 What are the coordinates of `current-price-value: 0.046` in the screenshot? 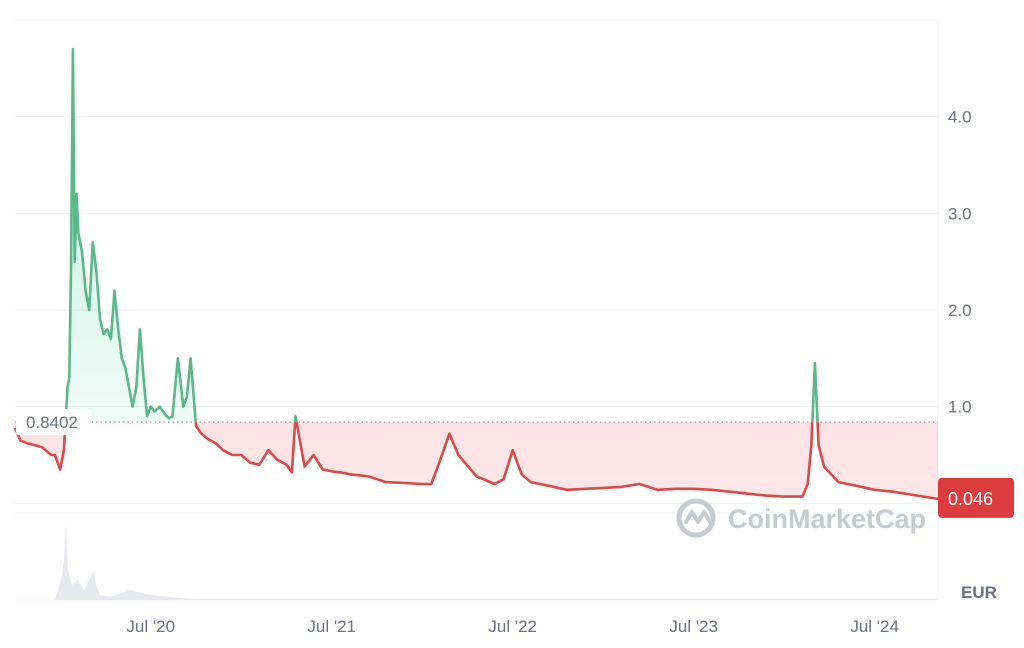 It's located at (970, 499).